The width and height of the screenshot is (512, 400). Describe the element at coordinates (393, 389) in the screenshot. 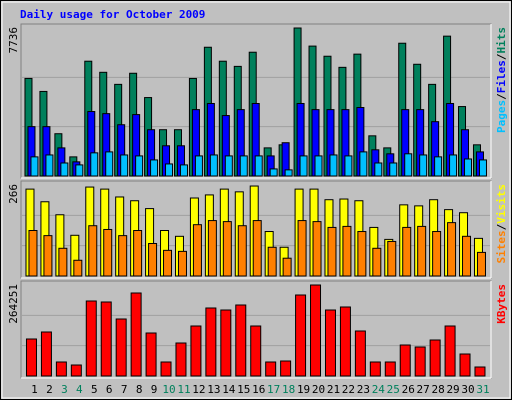

I see `x-tick-label: 25` at that location.